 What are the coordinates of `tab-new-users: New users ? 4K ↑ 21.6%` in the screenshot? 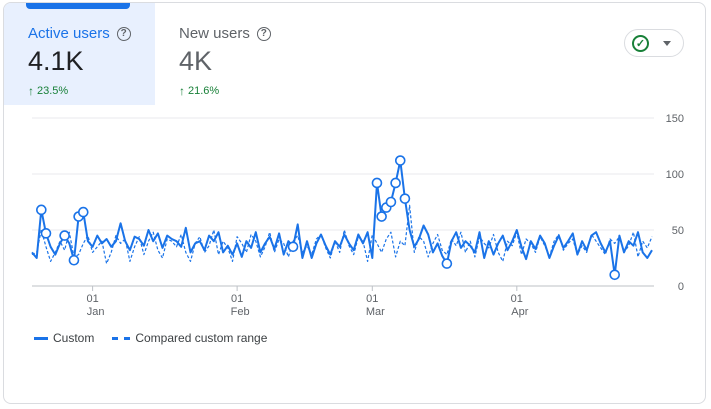 It's located at (230, 54).